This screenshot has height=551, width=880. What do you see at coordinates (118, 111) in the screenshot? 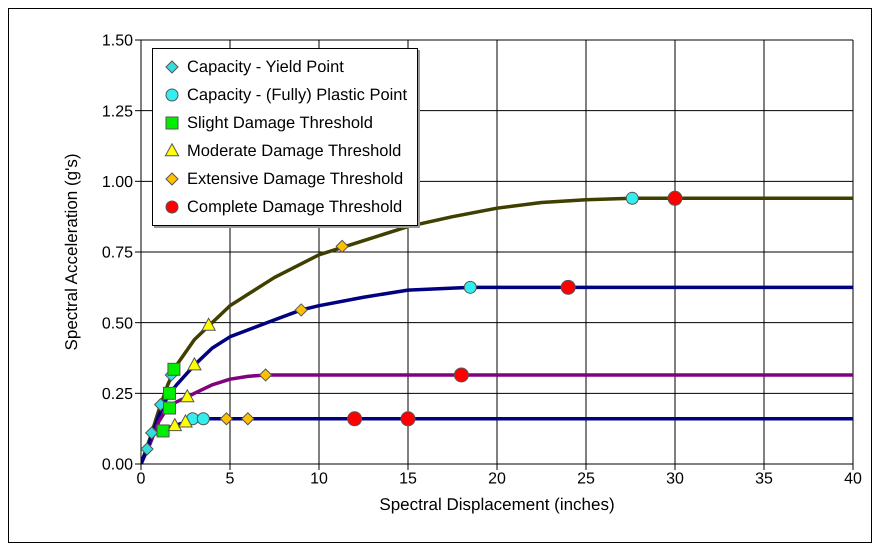
I see `y-tick-label: 1.25` at bounding box center [118, 111].